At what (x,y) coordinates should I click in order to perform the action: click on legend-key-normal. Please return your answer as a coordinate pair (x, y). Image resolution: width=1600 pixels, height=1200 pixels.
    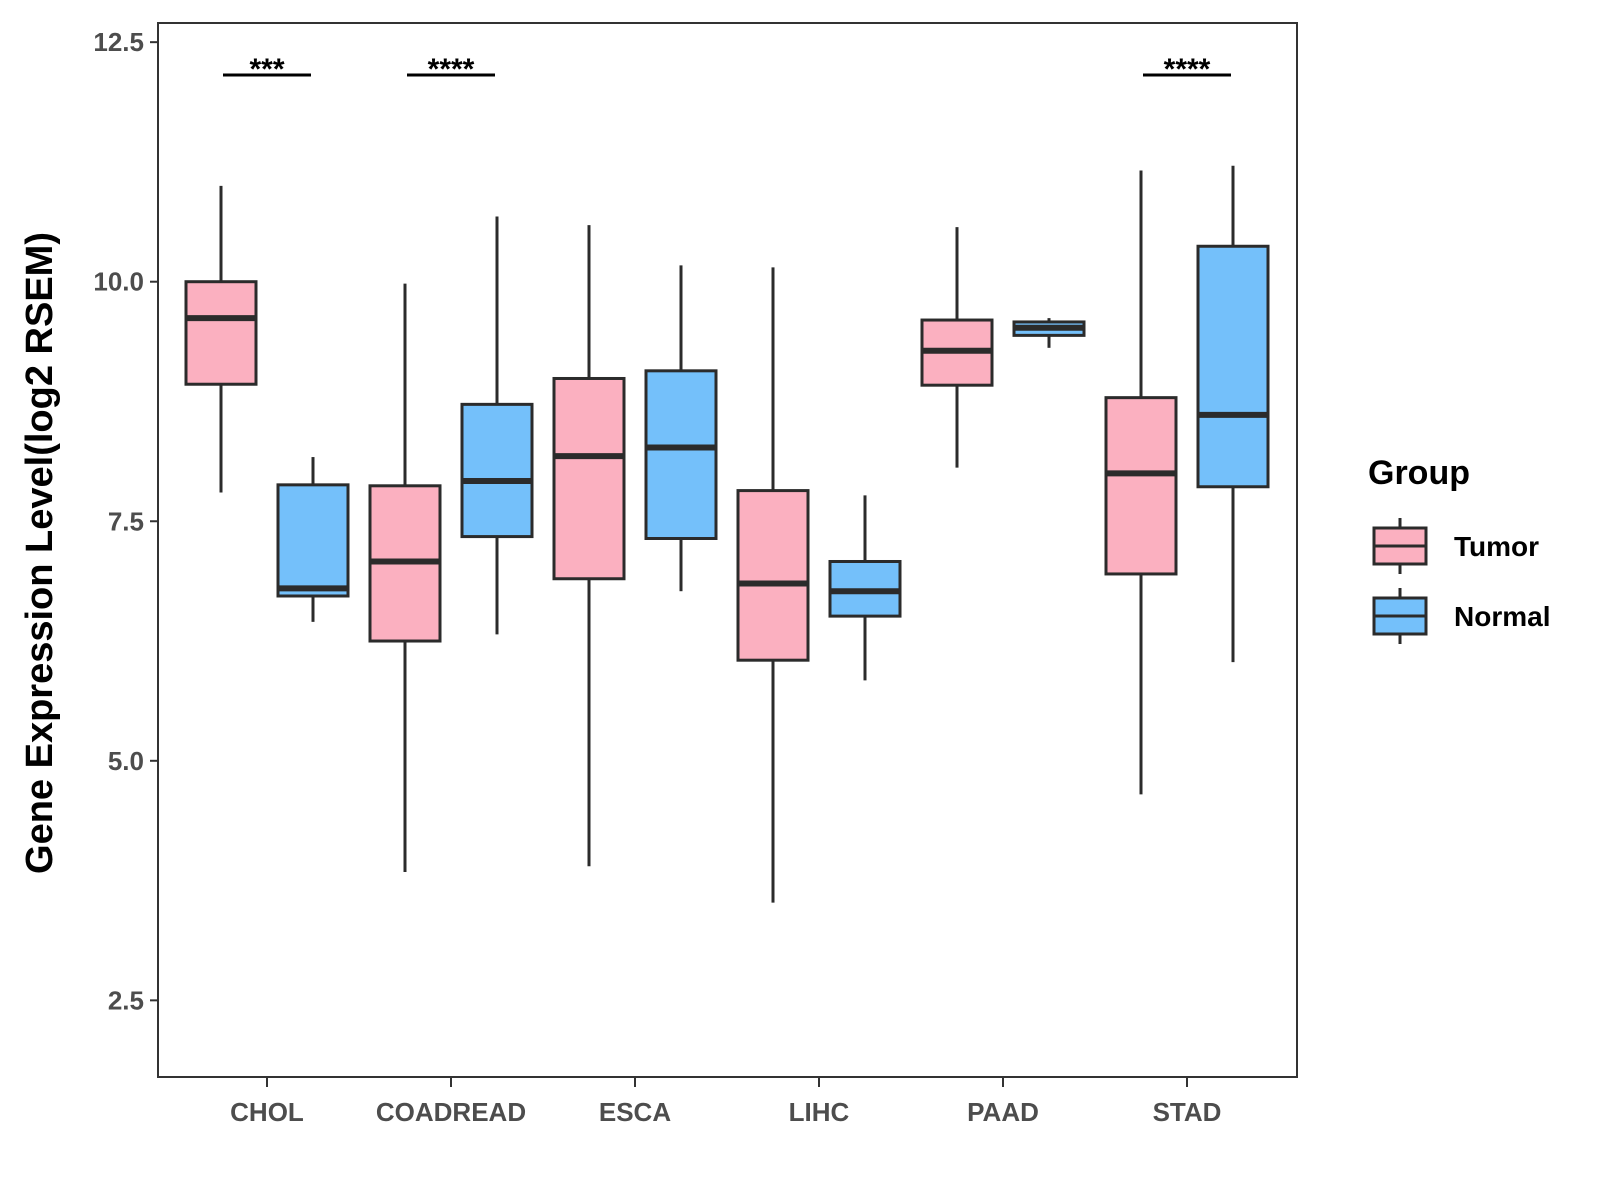
    Looking at the image, I should click on (1400, 616).